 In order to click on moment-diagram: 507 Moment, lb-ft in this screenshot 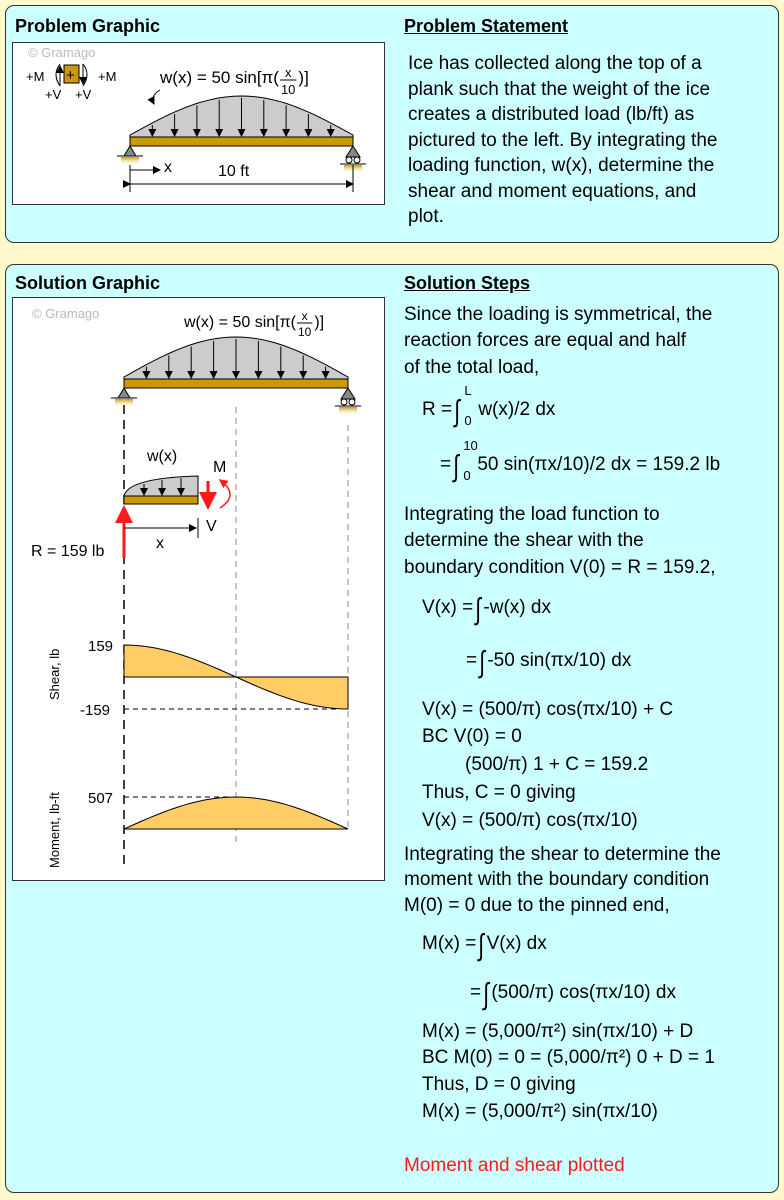, I will do `click(198, 829)`.